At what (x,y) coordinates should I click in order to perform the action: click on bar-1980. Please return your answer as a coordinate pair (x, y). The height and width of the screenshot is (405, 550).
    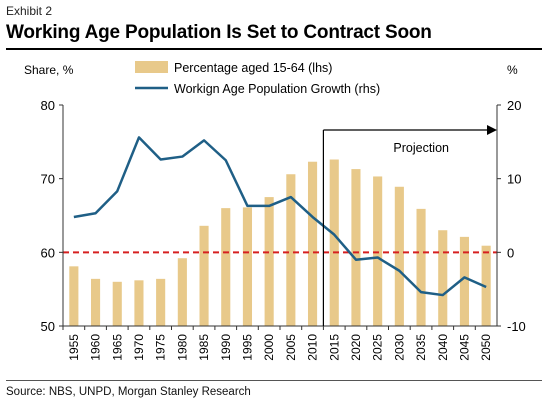
    Looking at the image, I should click on (182, 292).